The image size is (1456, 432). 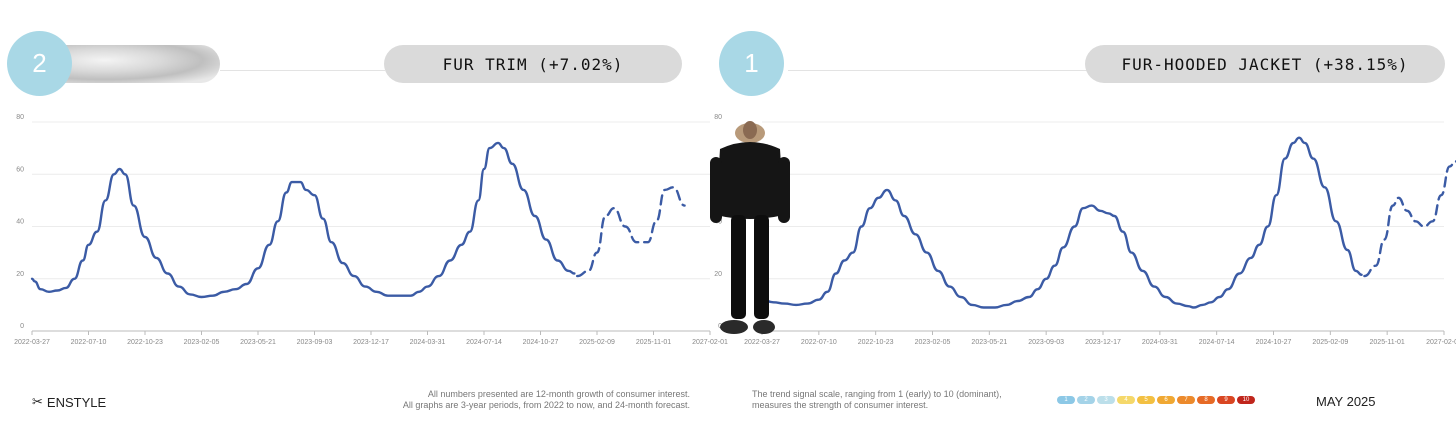 What do you see at coordinates (533, 64) in the screenshot?
I see `trend-title: FUR TRIM (+7.02%)` at bounding box center [533, 64].